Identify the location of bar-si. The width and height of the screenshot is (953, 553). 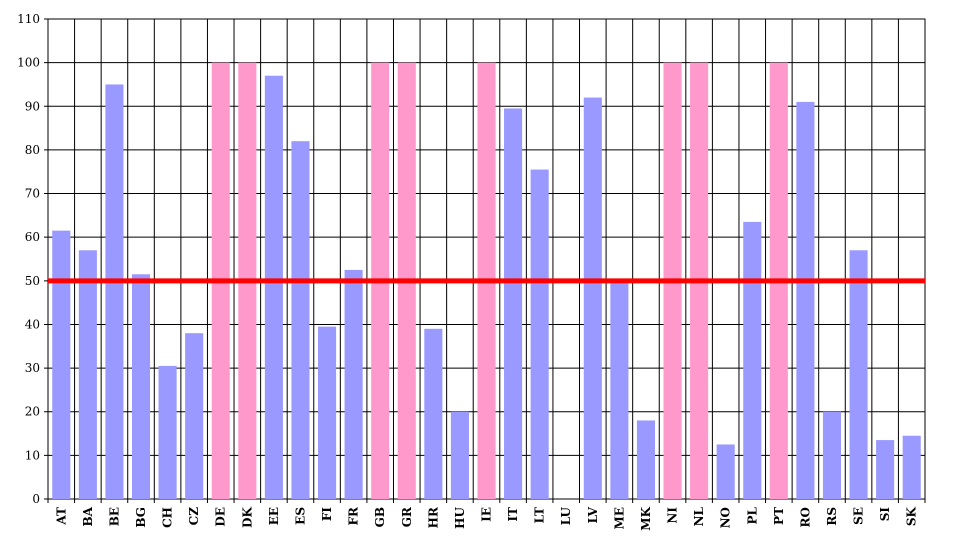
(885, 469).